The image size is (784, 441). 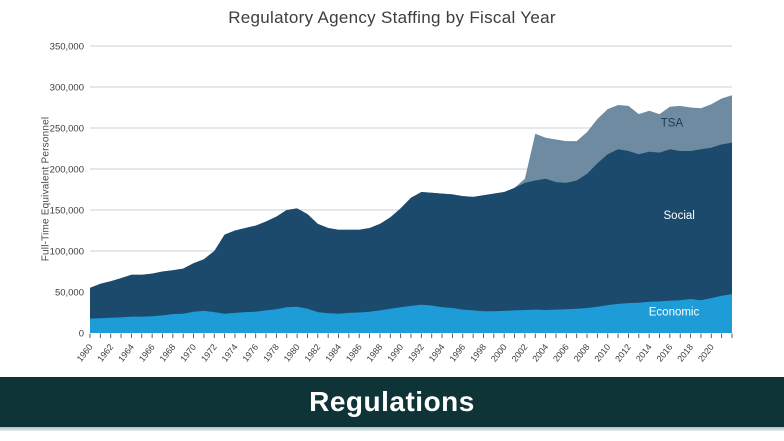 What do you see at coordinates (416, 353) in the screenshot?
I see `x-tick-label: 1992` at bounding box center [416, 353].